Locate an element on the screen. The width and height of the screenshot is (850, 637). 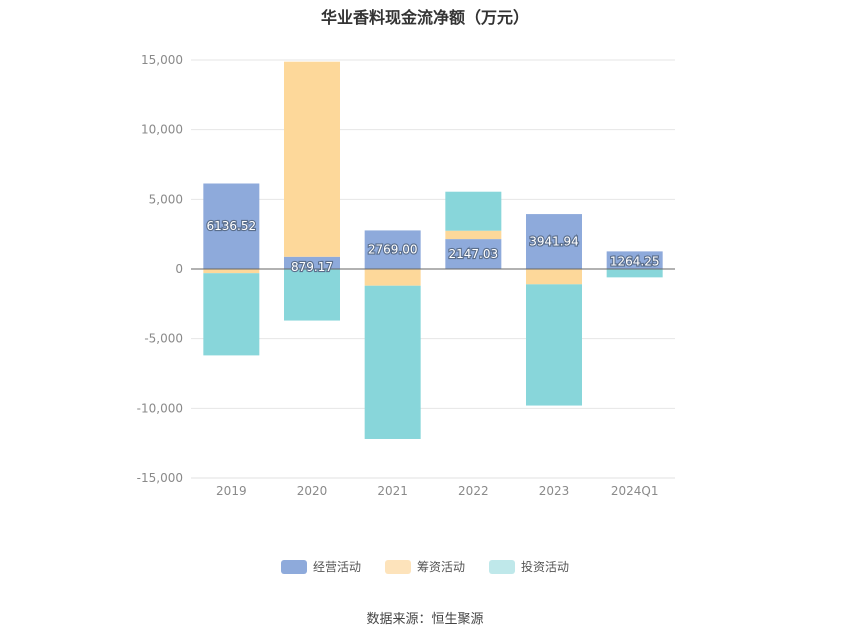
data-label: 6136.52 is located at coordinates (232, 226).